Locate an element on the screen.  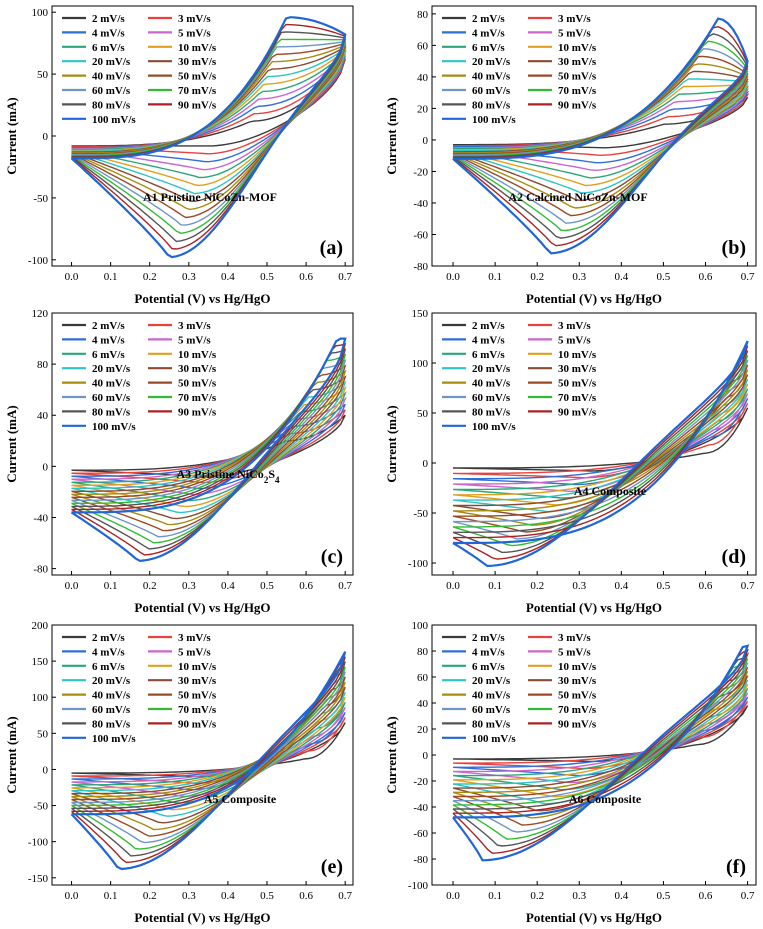
panel-title: A6 Composite is located at coordinates (605, 799).